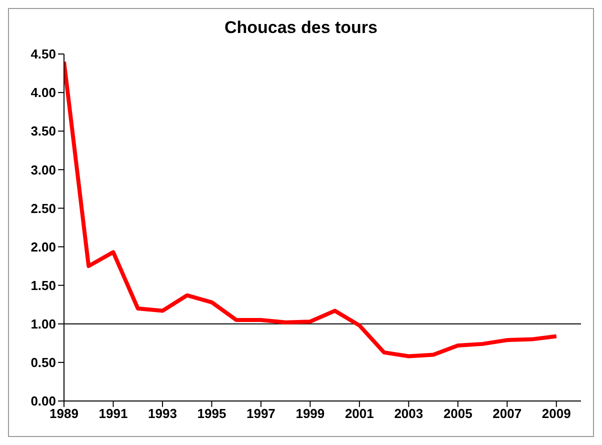 The image size is (602, 445). What do you see at coordinates (261, 414) in the screenshot?
I see `x-tick-label: 1997` at bounding box center [261, 414].